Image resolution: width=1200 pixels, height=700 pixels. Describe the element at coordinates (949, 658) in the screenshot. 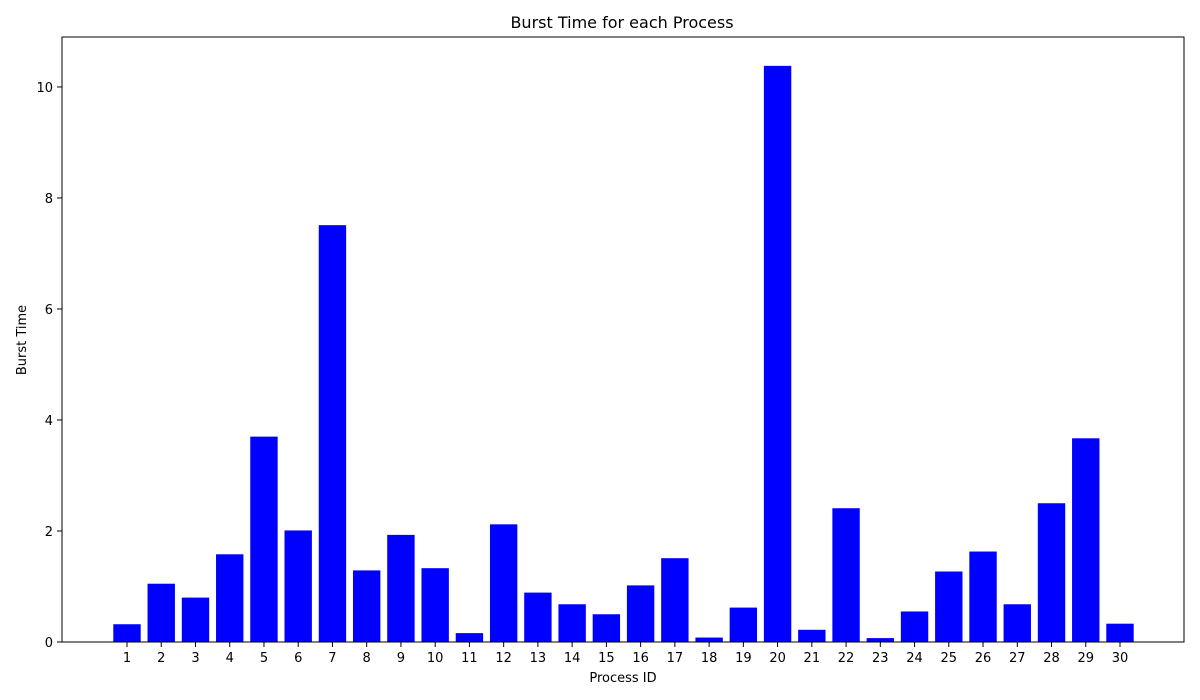

I see `x-tick-label: 25` at that location.